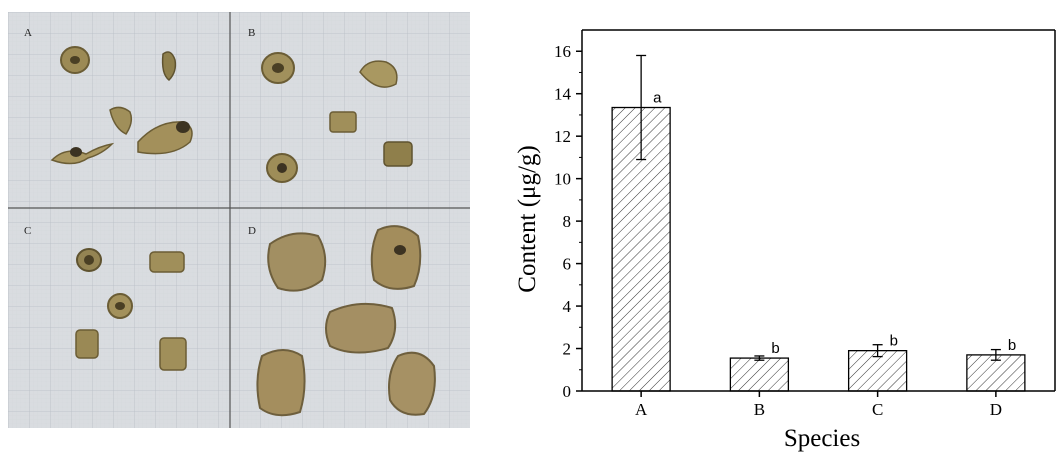  I want to click on y-tick-label: 16, so click(562, 51).